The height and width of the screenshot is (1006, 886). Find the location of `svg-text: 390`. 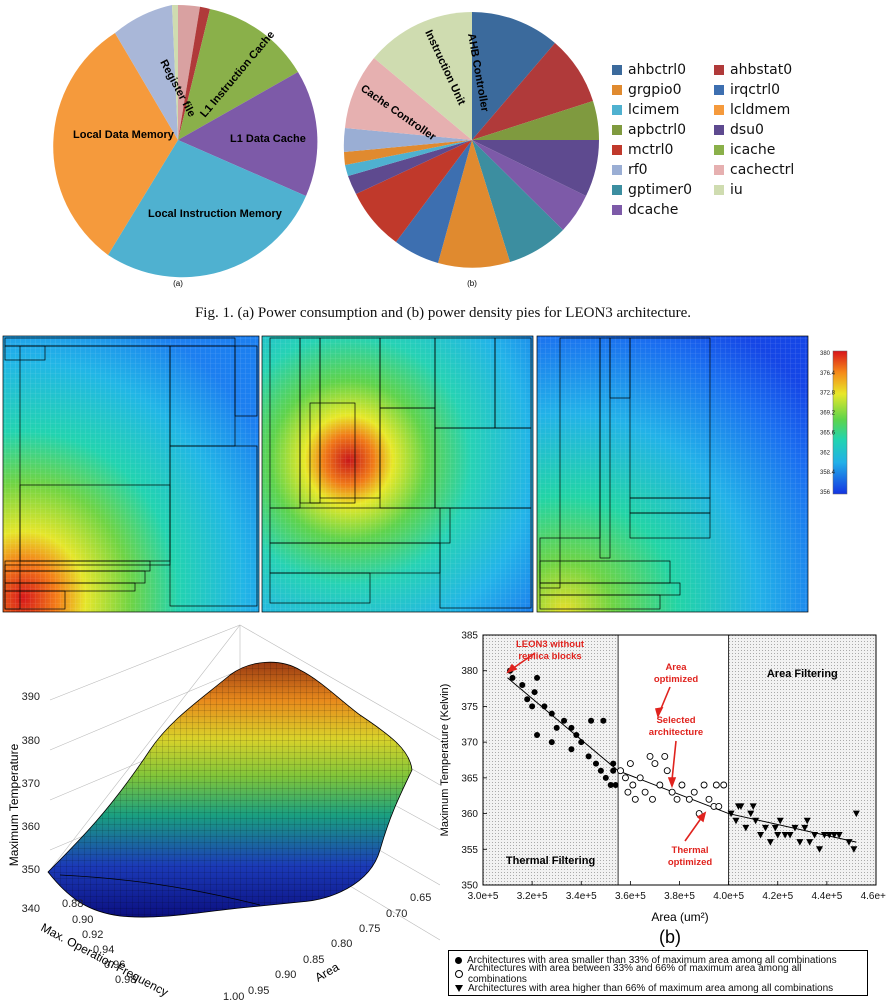

svg-text: 390 is located at coordinates (31, 697).